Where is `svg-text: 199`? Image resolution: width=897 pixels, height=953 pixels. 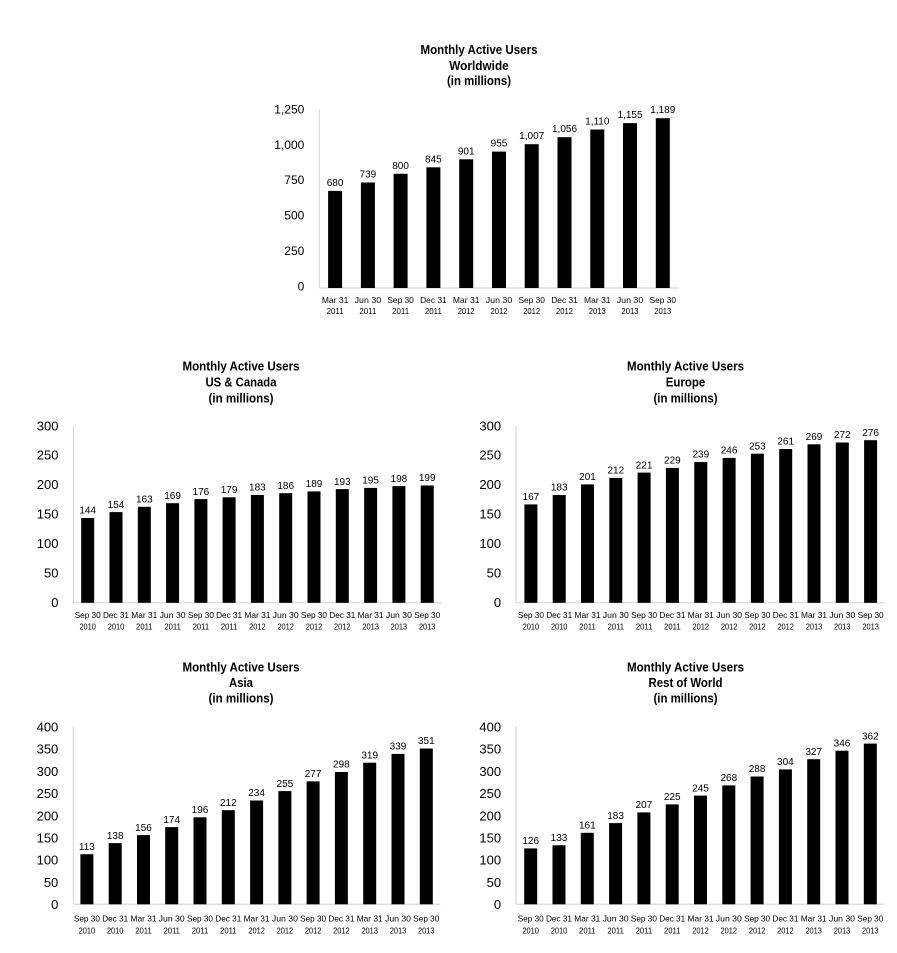 svg-text: 199 is located at coordinates (427, 478).